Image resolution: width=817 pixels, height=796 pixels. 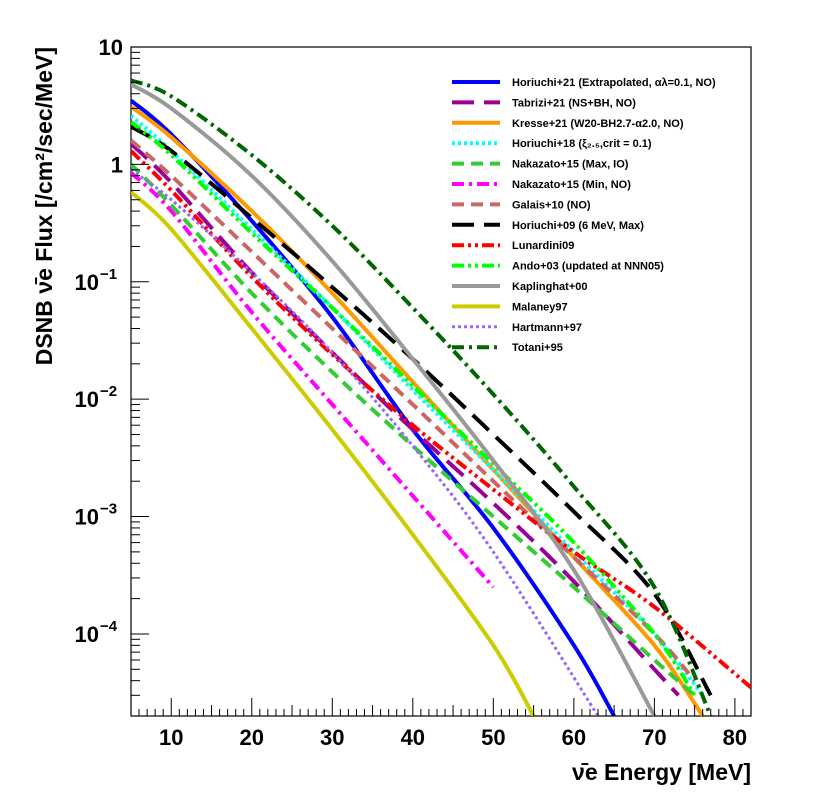 What do you see at coordinates (654, 737) in the screenshot?
I see `x-tick-label: 70` at bounding box center [654, 737].